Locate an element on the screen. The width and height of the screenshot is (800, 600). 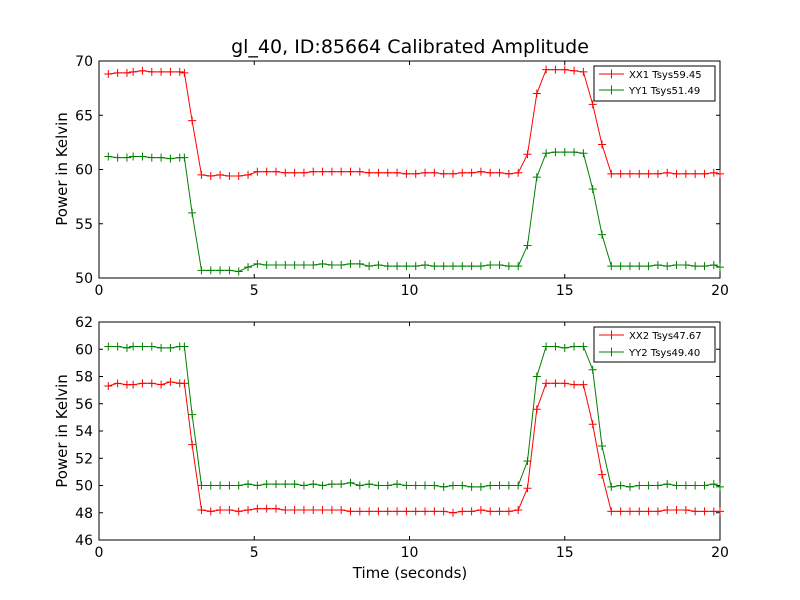
x-tick-label: 10 is located at coordinates (410, 553).